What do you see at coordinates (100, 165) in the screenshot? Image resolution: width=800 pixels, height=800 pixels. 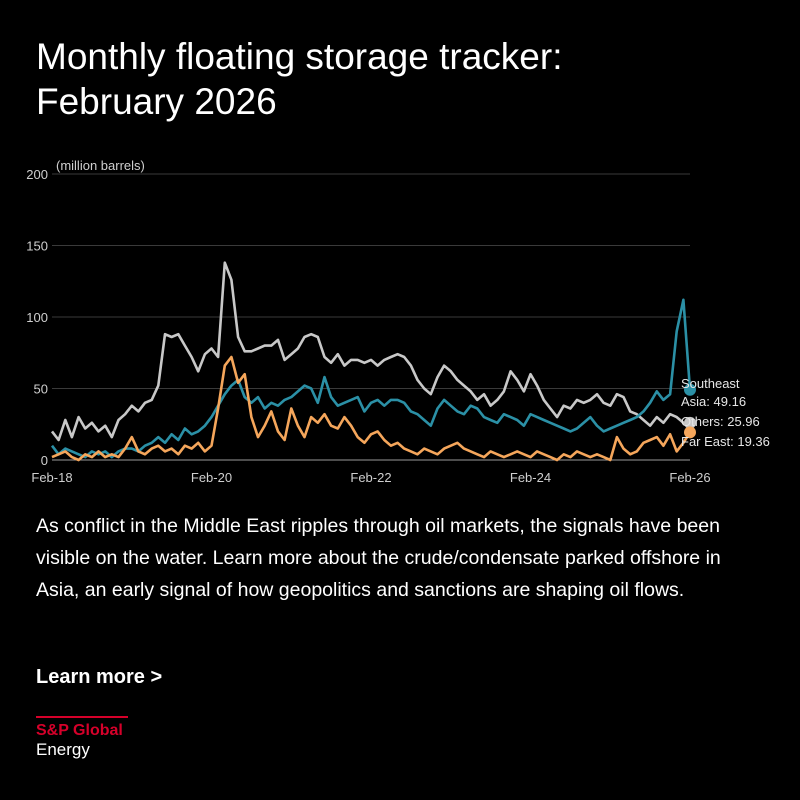 I see `y-axis-label: (million barrels)` at bounding box center [100, 165].